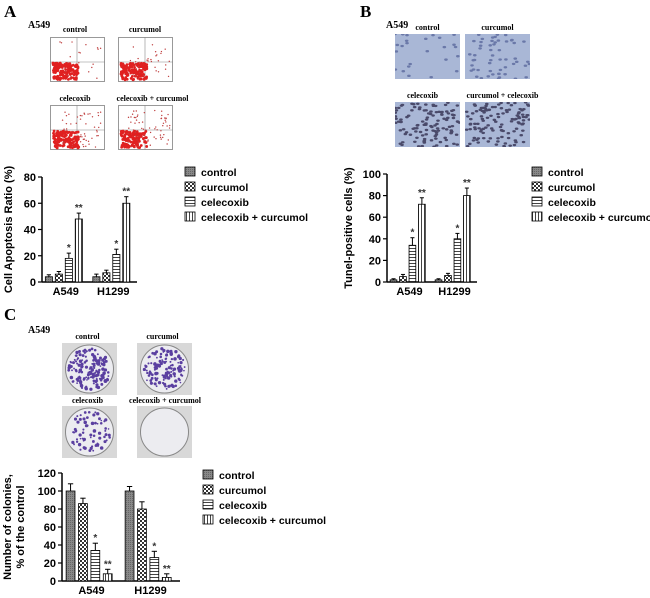 The image size is (650, 598). Describe the element at coordinates (397, 25) in the screenshot. I see `cell-line-label-b: A549` at that location.